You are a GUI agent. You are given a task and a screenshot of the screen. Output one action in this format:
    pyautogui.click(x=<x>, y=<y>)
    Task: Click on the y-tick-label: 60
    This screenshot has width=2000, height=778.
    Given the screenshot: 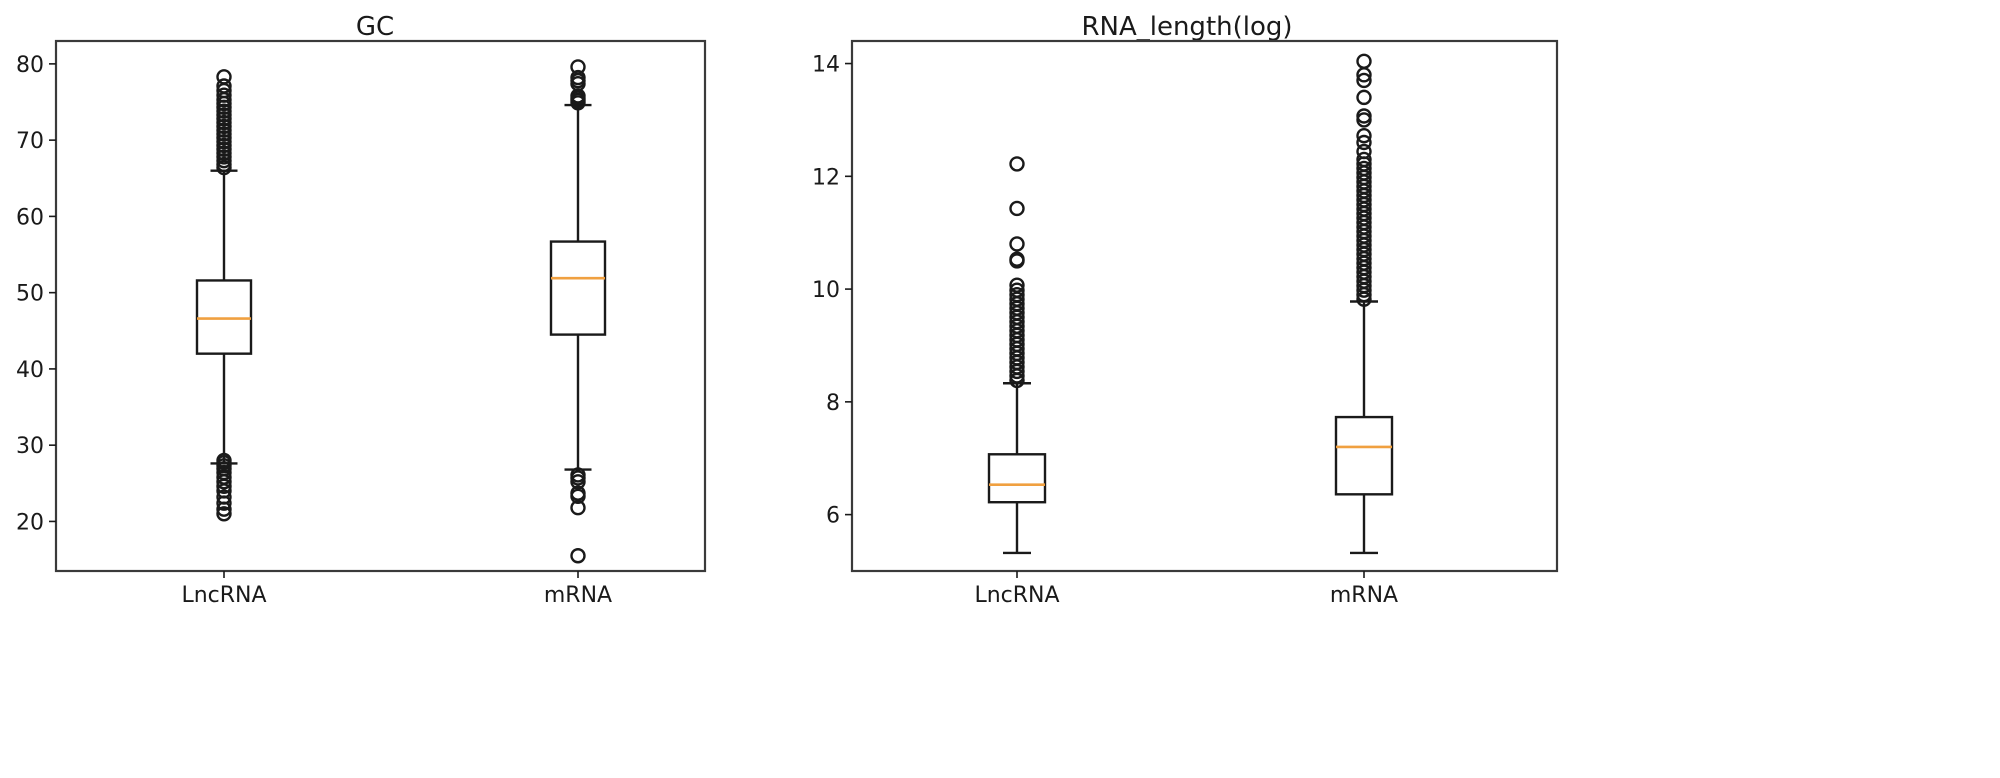 What is the action you would take?
    pyautogui.click(x=30, y=217)
    